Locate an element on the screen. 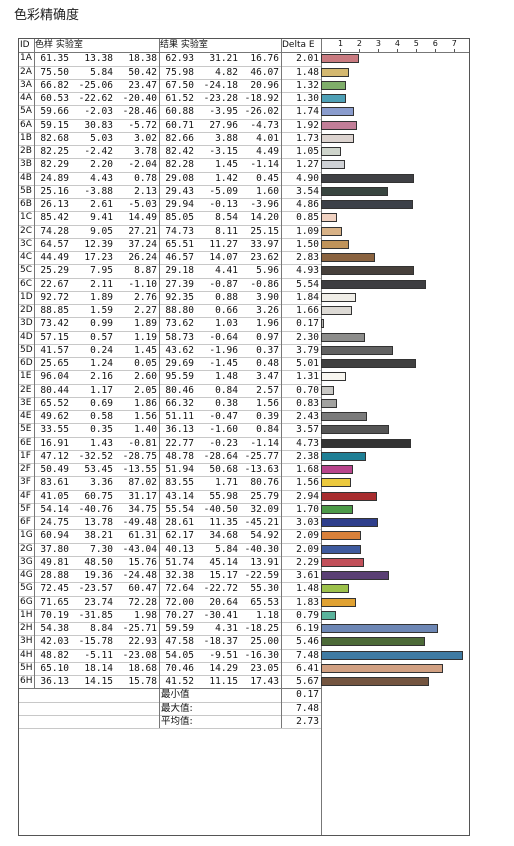  sample-b-value: 1.98 is located at coordinates (145, 615).